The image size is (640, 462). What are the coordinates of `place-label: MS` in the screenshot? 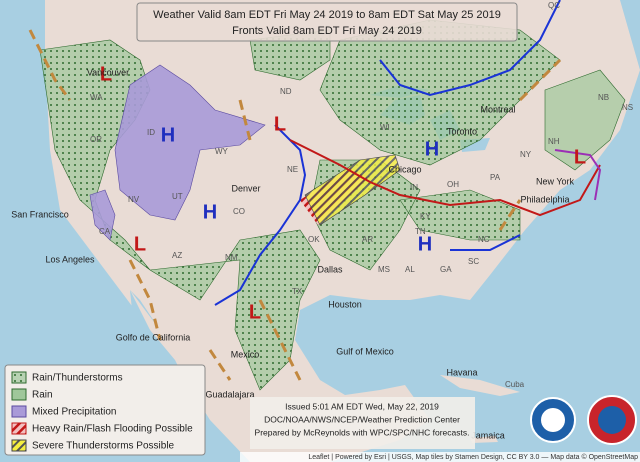 It's located at (384, 269).